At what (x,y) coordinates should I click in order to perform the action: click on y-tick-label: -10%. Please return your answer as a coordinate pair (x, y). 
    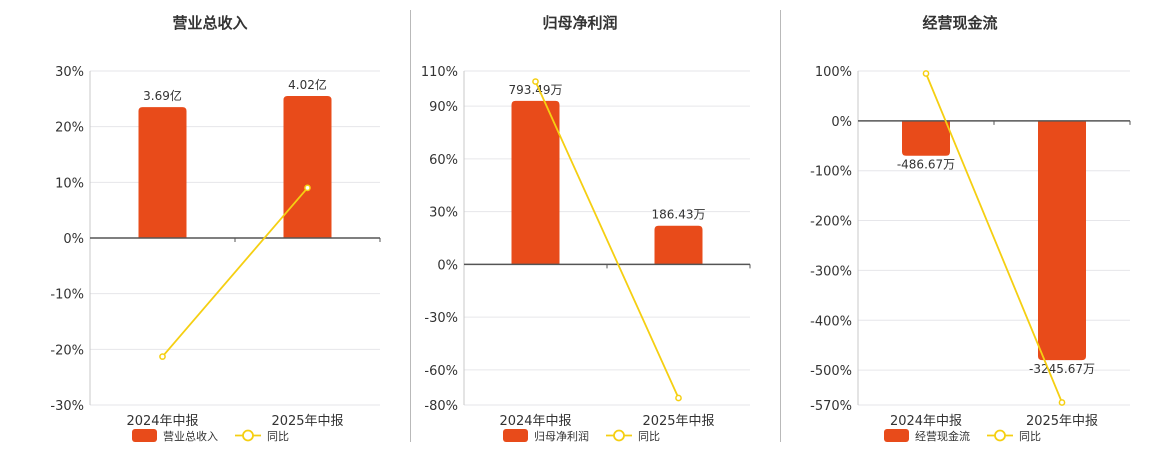
    Looking at the image, I should click on (67, 295).